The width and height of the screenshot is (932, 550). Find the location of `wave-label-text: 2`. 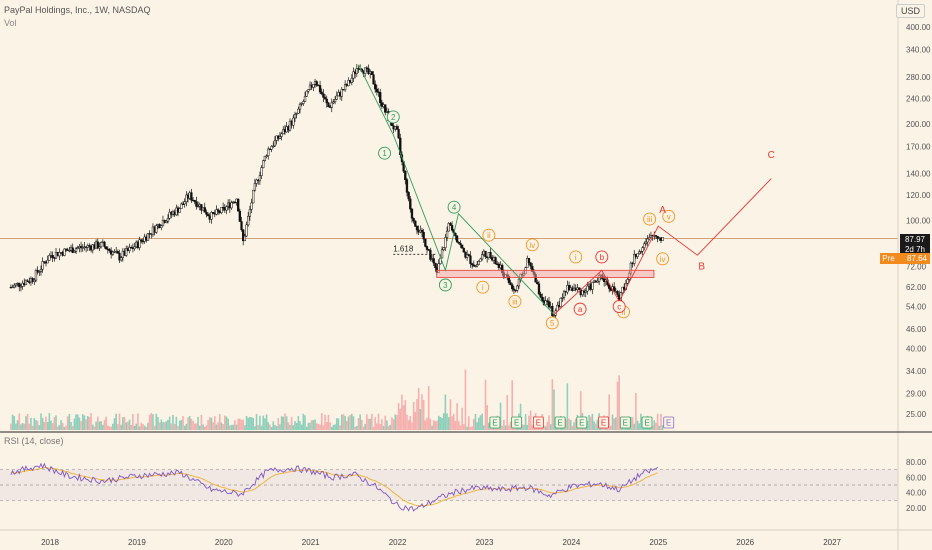

wave-label-text: 2 is located at coordinates (393, 117).